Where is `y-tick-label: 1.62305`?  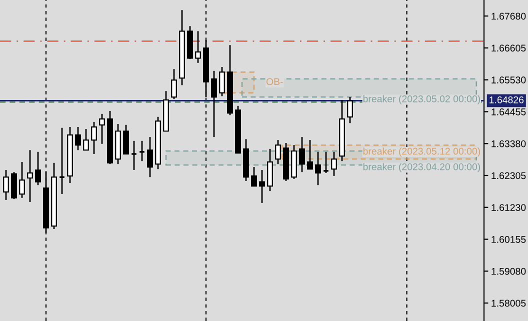
y-tick-label: 1.62305 is located at coordinates (509, 176).